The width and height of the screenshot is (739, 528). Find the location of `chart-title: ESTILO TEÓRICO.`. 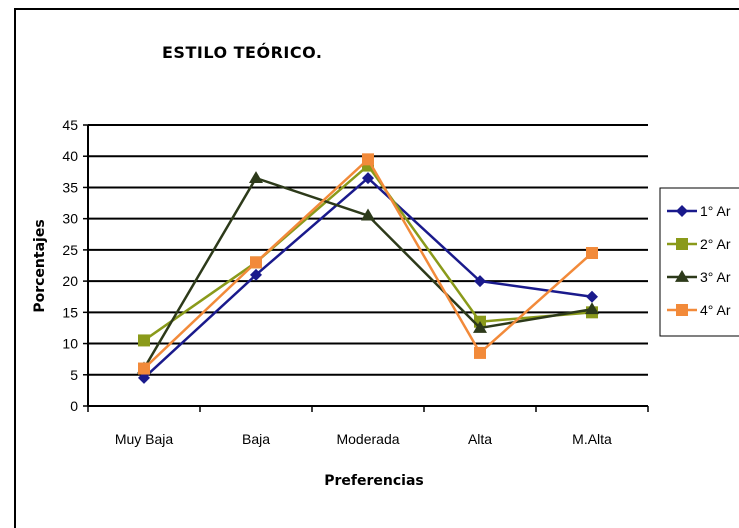

chart-title: ESTILO TEÓRICO. is located at coordinates (242, 52).